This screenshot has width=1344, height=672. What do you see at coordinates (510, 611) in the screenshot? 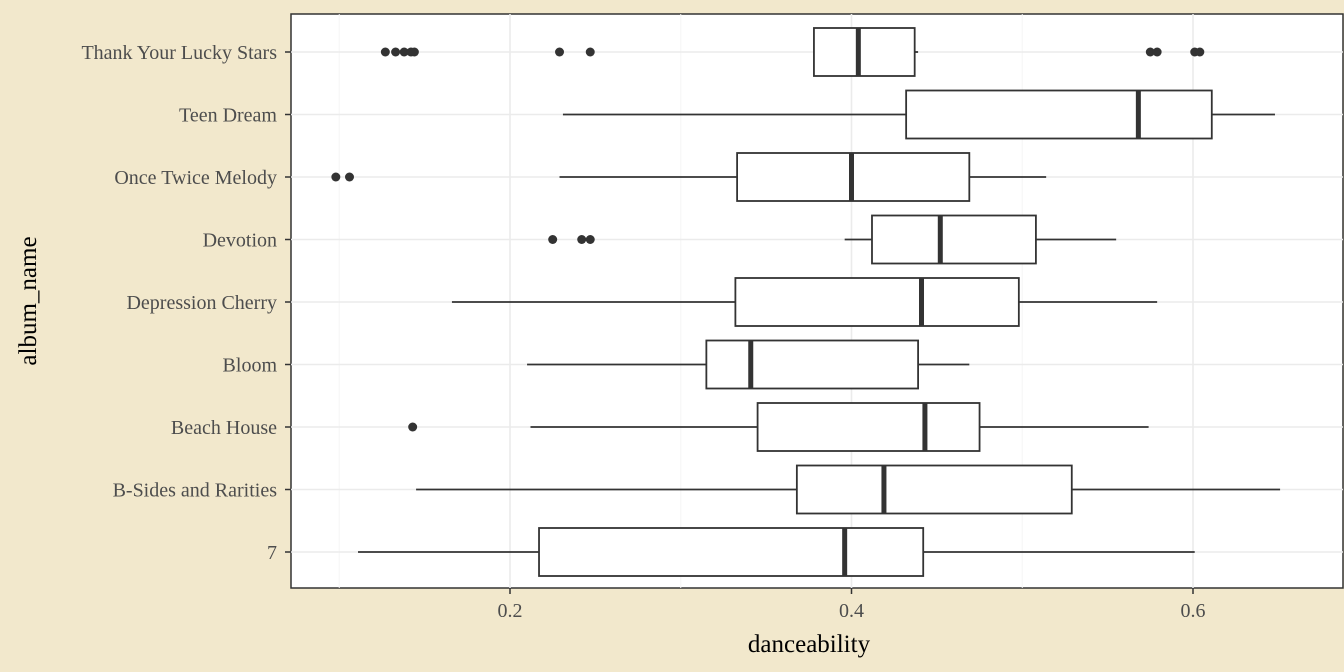
I see `x-tick-label: 0.2` at bounding box center [510, 611].